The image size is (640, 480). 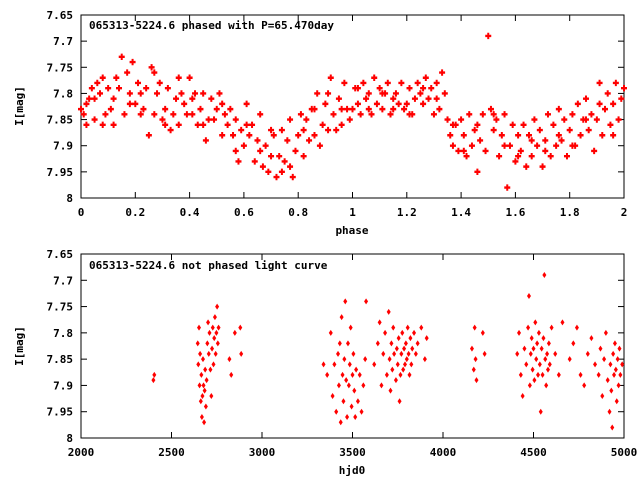 What do you see at coordinates (60, 307) in the screenshot?
I see `y-tick-label: 7.75` at bounding box center [60, 307].